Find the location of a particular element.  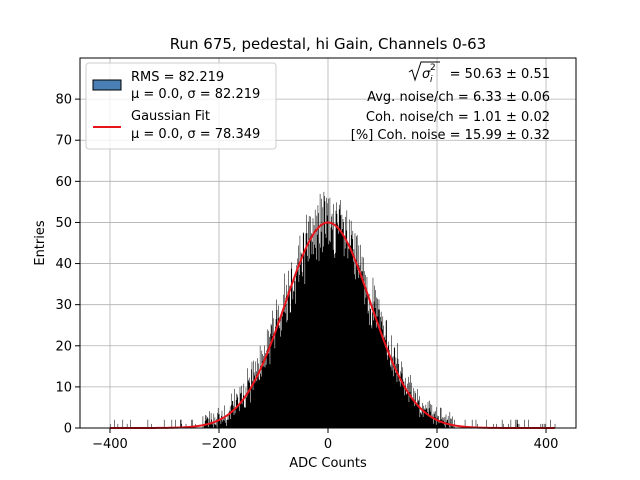

sqrt-sigma-symbol: σ 2 i is located at coordinates (424, 73).